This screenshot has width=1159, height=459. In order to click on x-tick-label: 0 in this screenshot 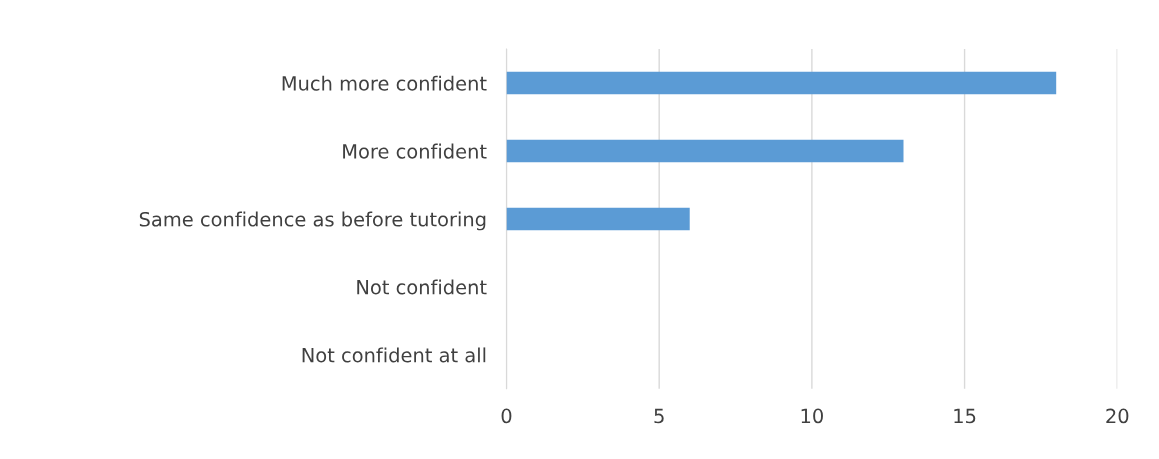, I will do `click(506, 416)`.